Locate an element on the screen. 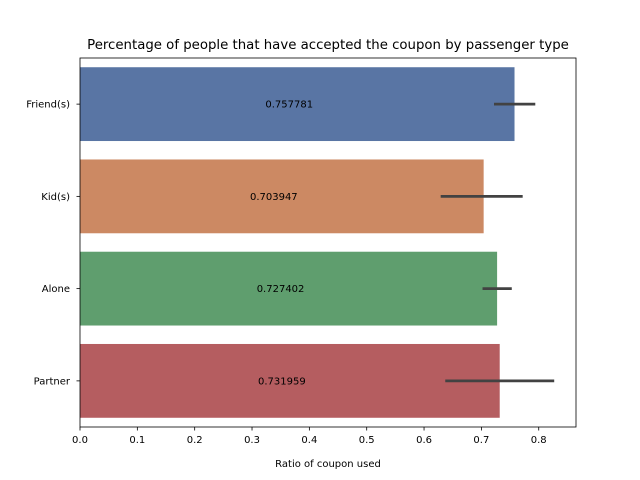 The image size is (640, 480). x-tick-label: 0.4 is located at coordinates (309, 440).